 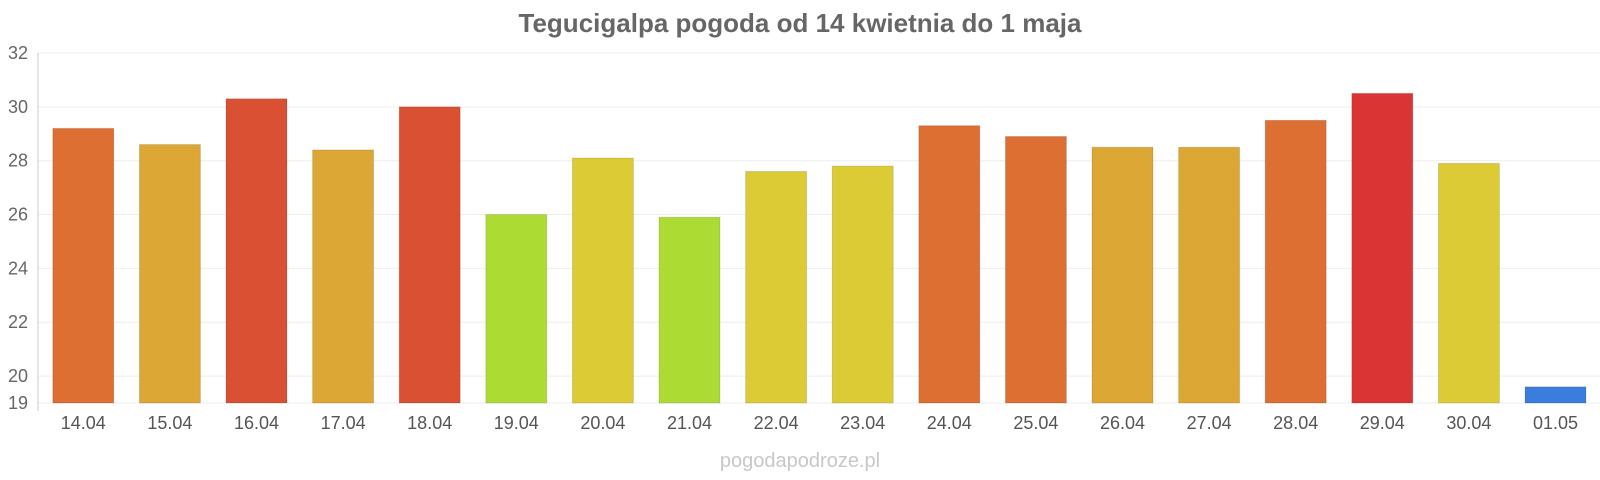 I want to click on x-tick-label: 27.04, so click(x=1209, y=423).